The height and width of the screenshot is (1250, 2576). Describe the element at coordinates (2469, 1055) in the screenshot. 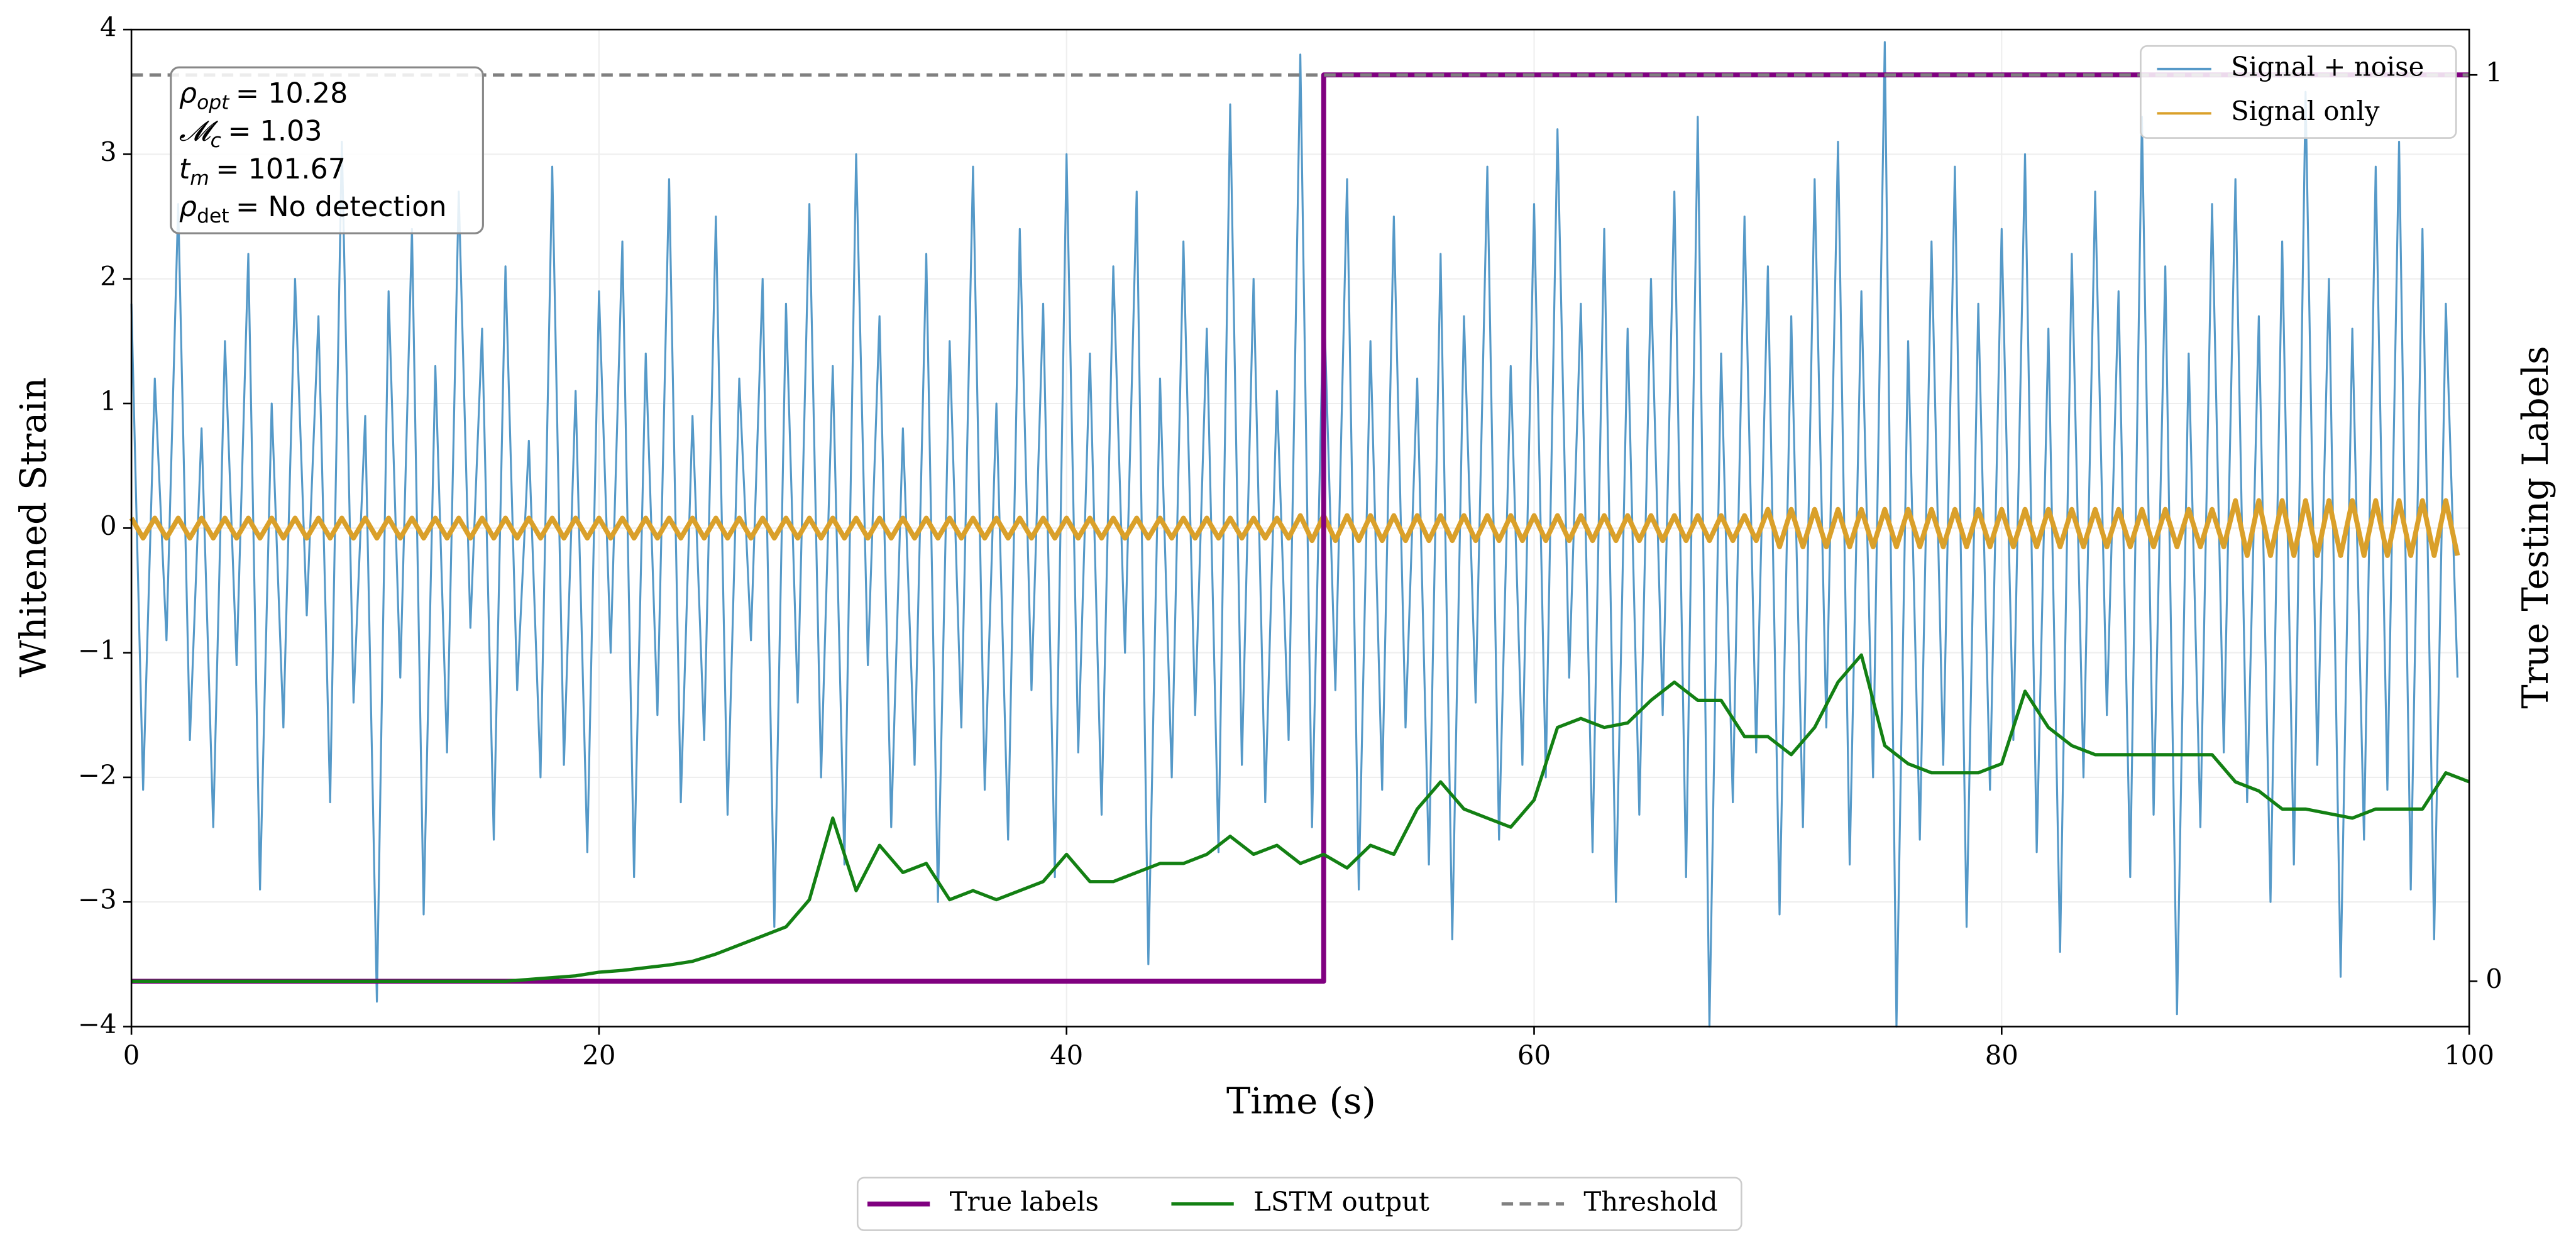

I see `x-tick-label: 100` at that location.